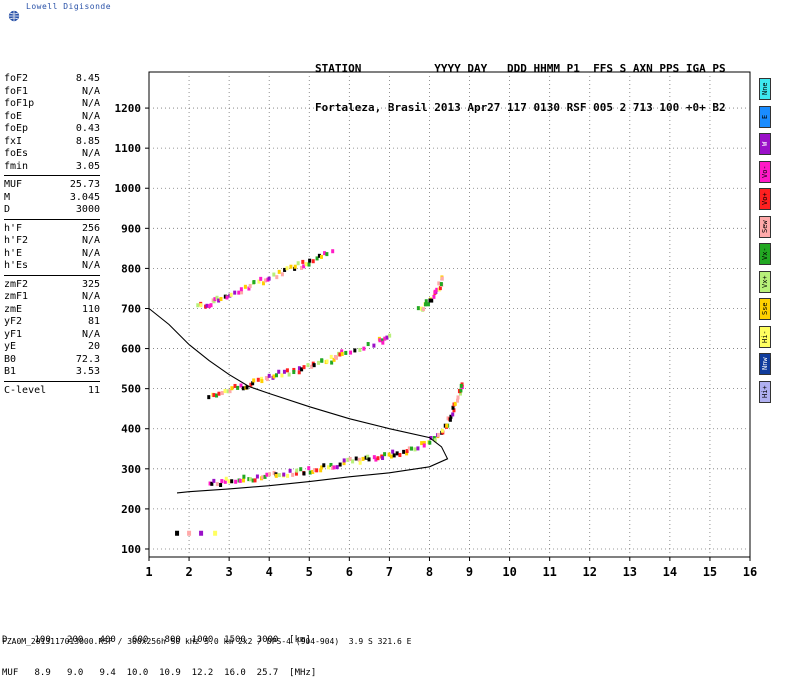  What do you see at coordinates (52, 285) in the screenshot?
I see `param-row: zmF2 325` at bounding box center [52, 285].